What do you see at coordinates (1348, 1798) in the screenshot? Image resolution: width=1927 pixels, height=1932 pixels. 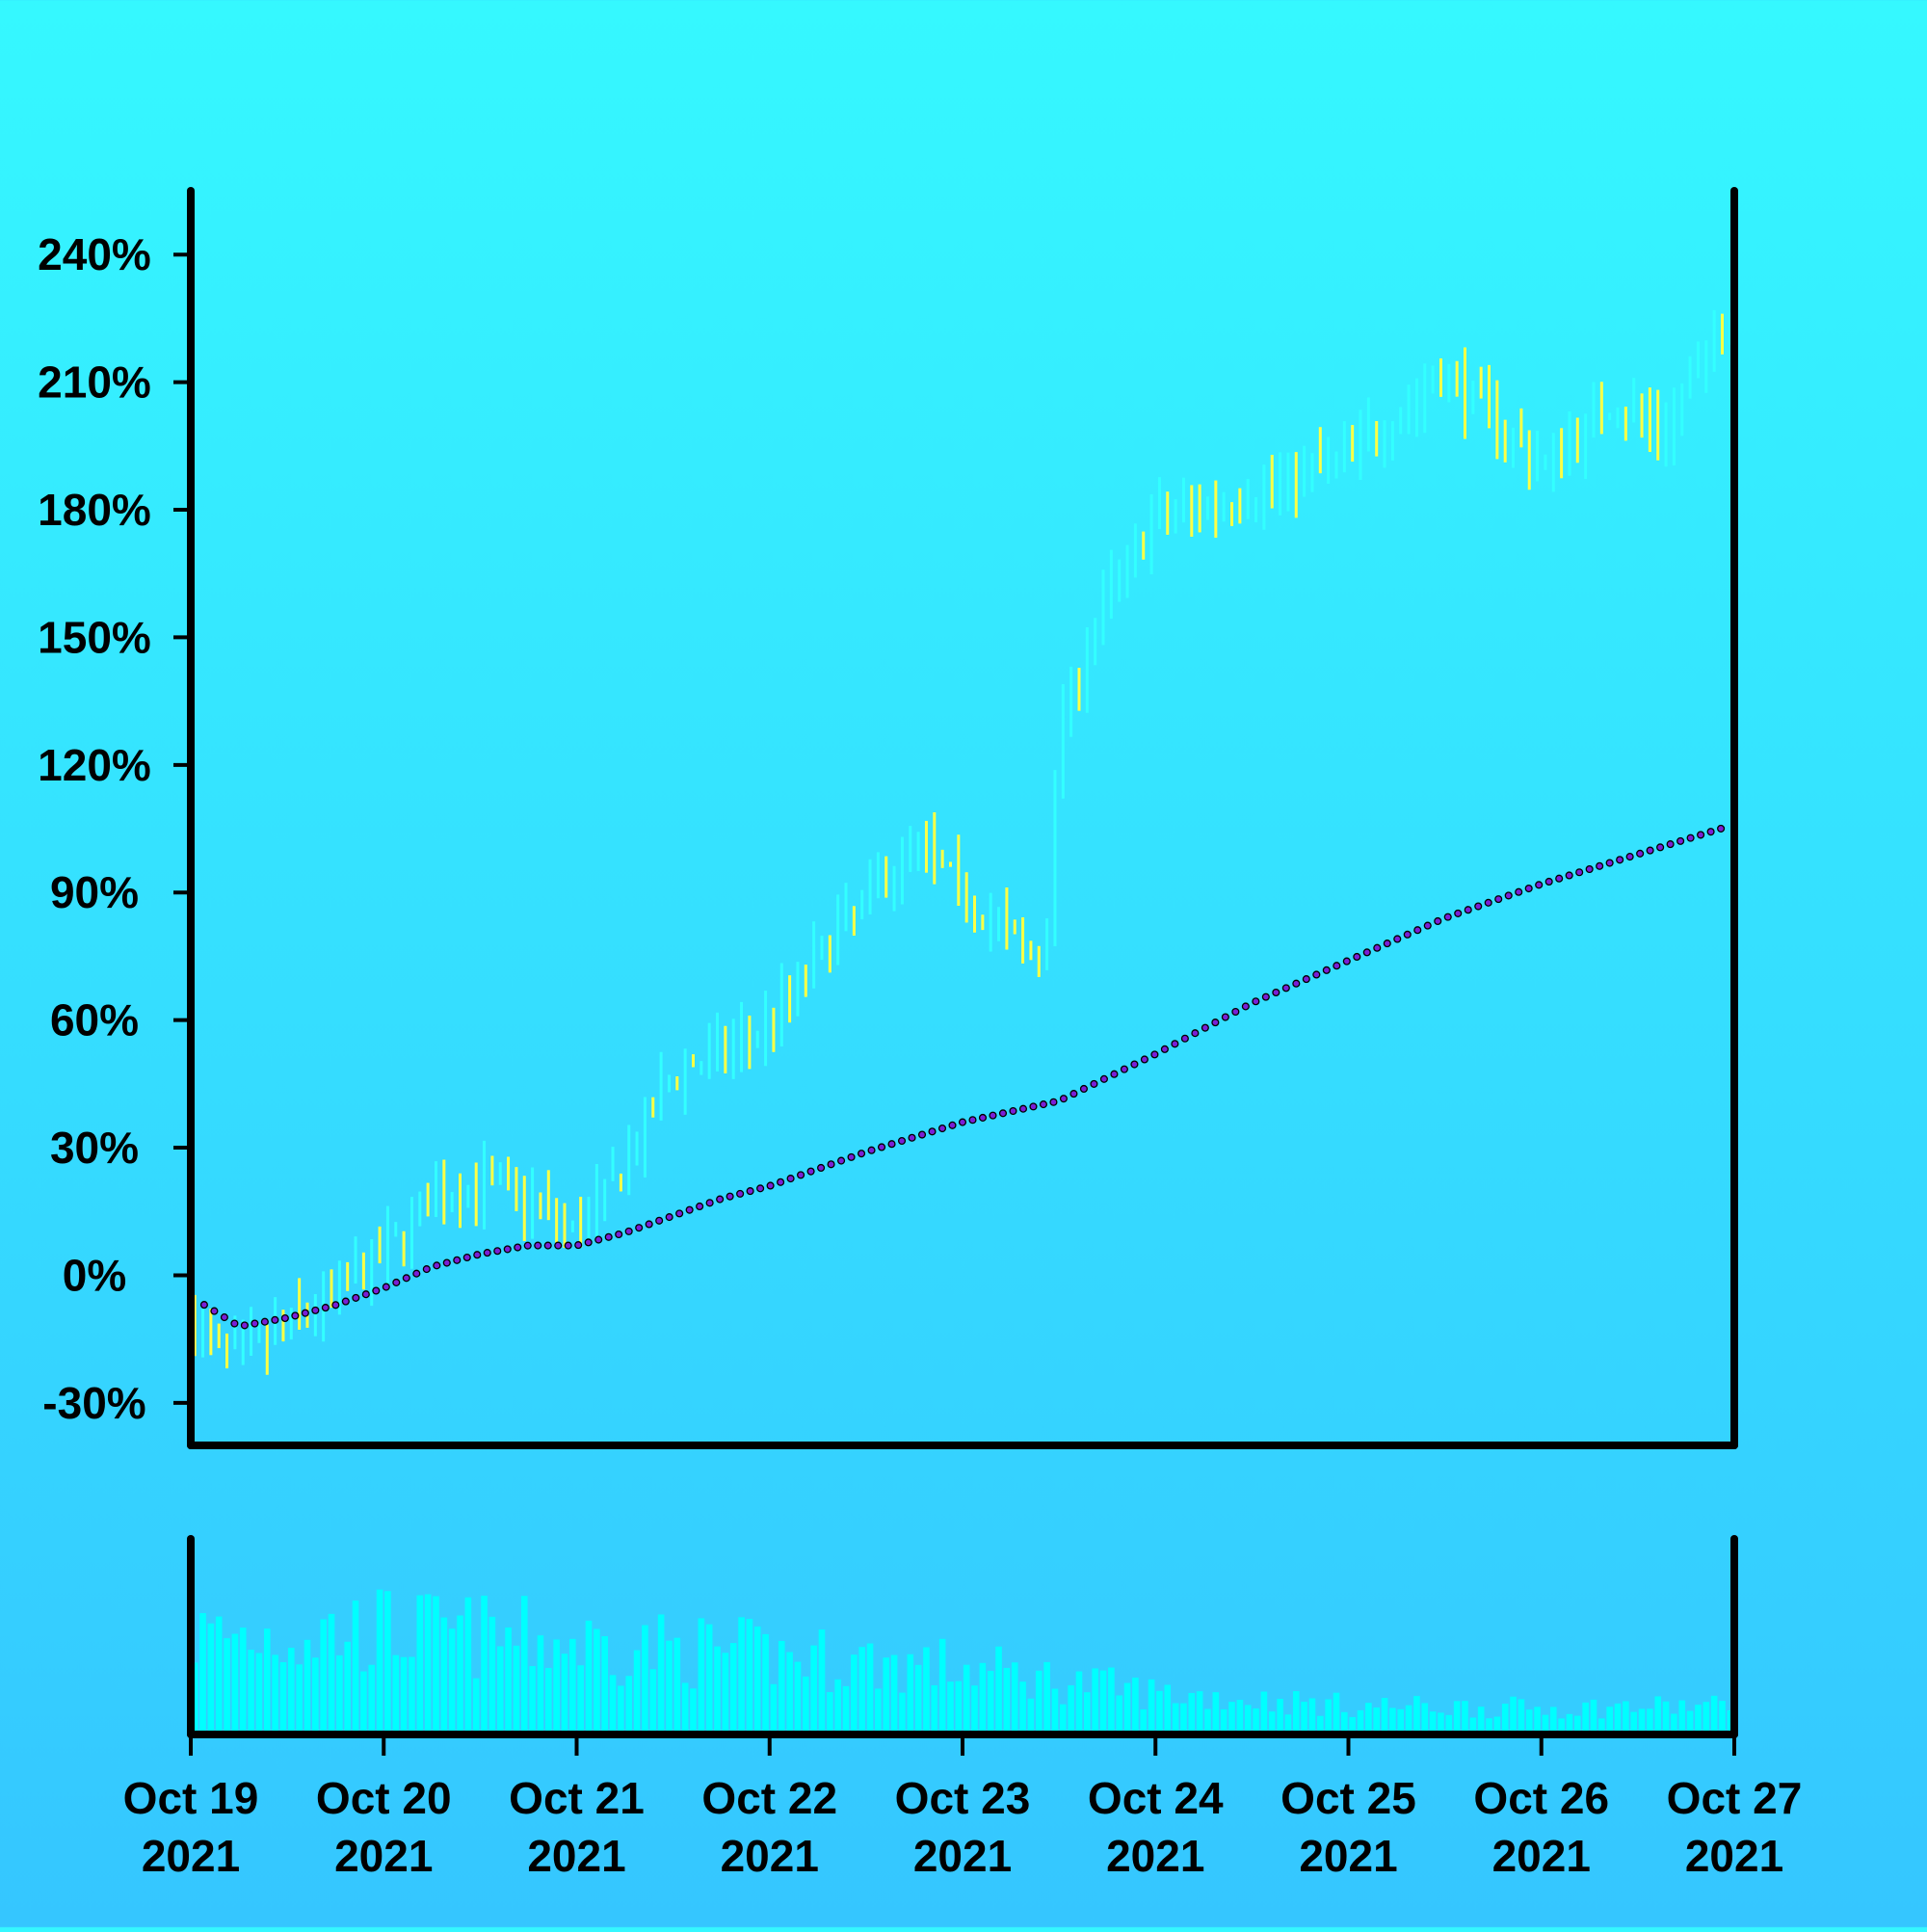 I see `x-tick-label: Oct 25` at bounding box center [1348, 1798].